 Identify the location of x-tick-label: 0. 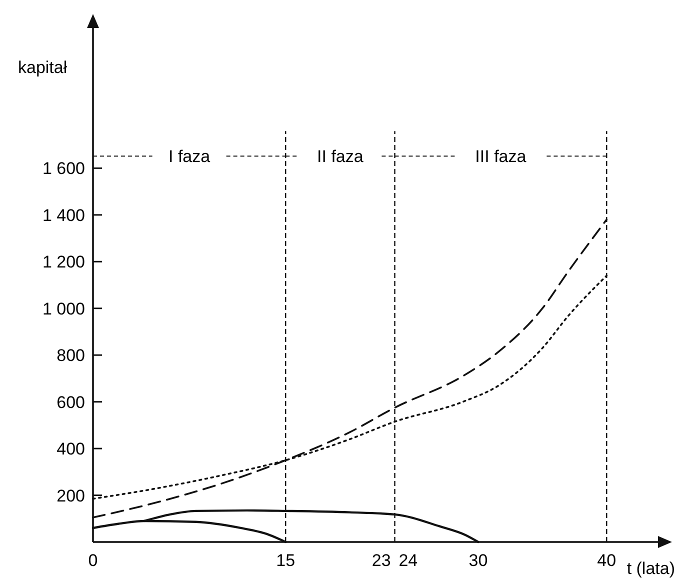
(93, 560).